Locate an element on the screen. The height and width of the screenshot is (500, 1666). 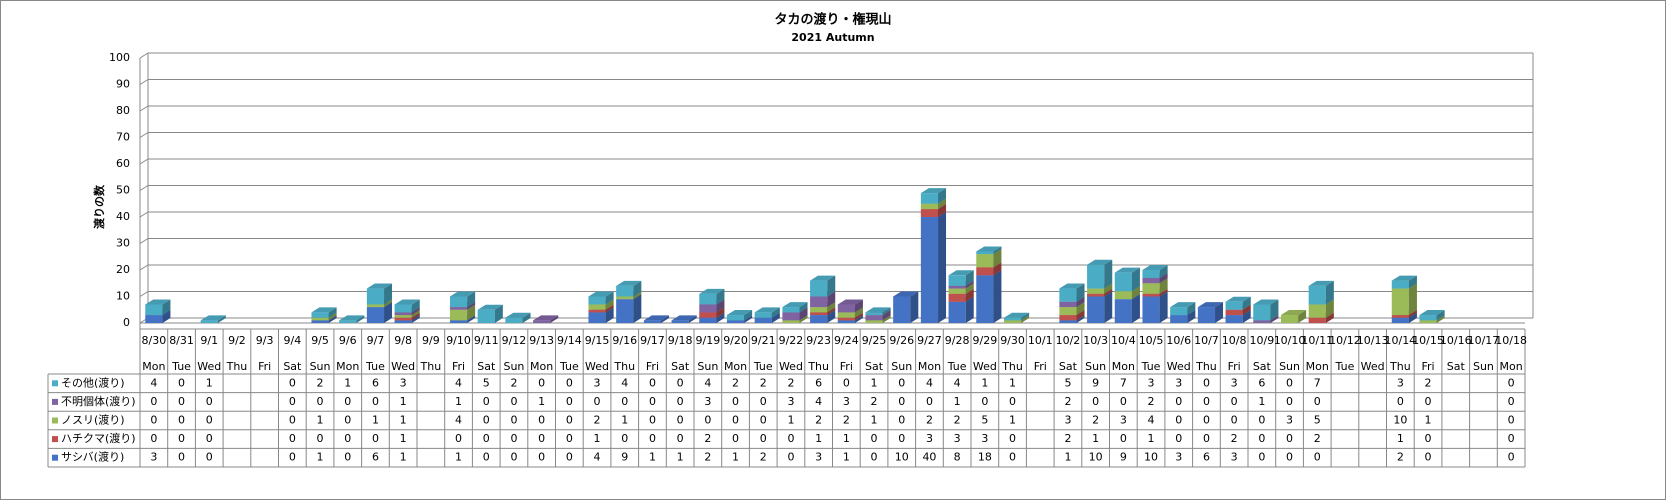
x-tick-label: 9/3 is located at coordinates (265, 340).